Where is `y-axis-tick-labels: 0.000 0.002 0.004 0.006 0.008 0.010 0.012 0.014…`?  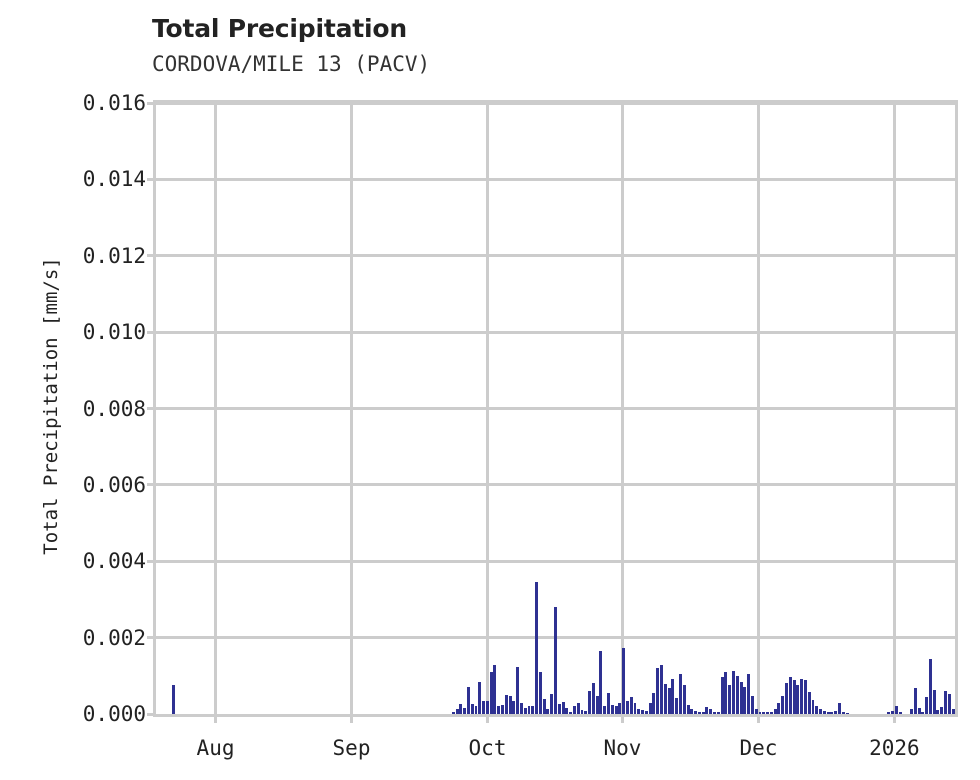
y-axis-tick-labels: 0.000 0.002 0.004 0.006 0.008 0.010 0.012 0.014… is located at coordinates (73, 390).